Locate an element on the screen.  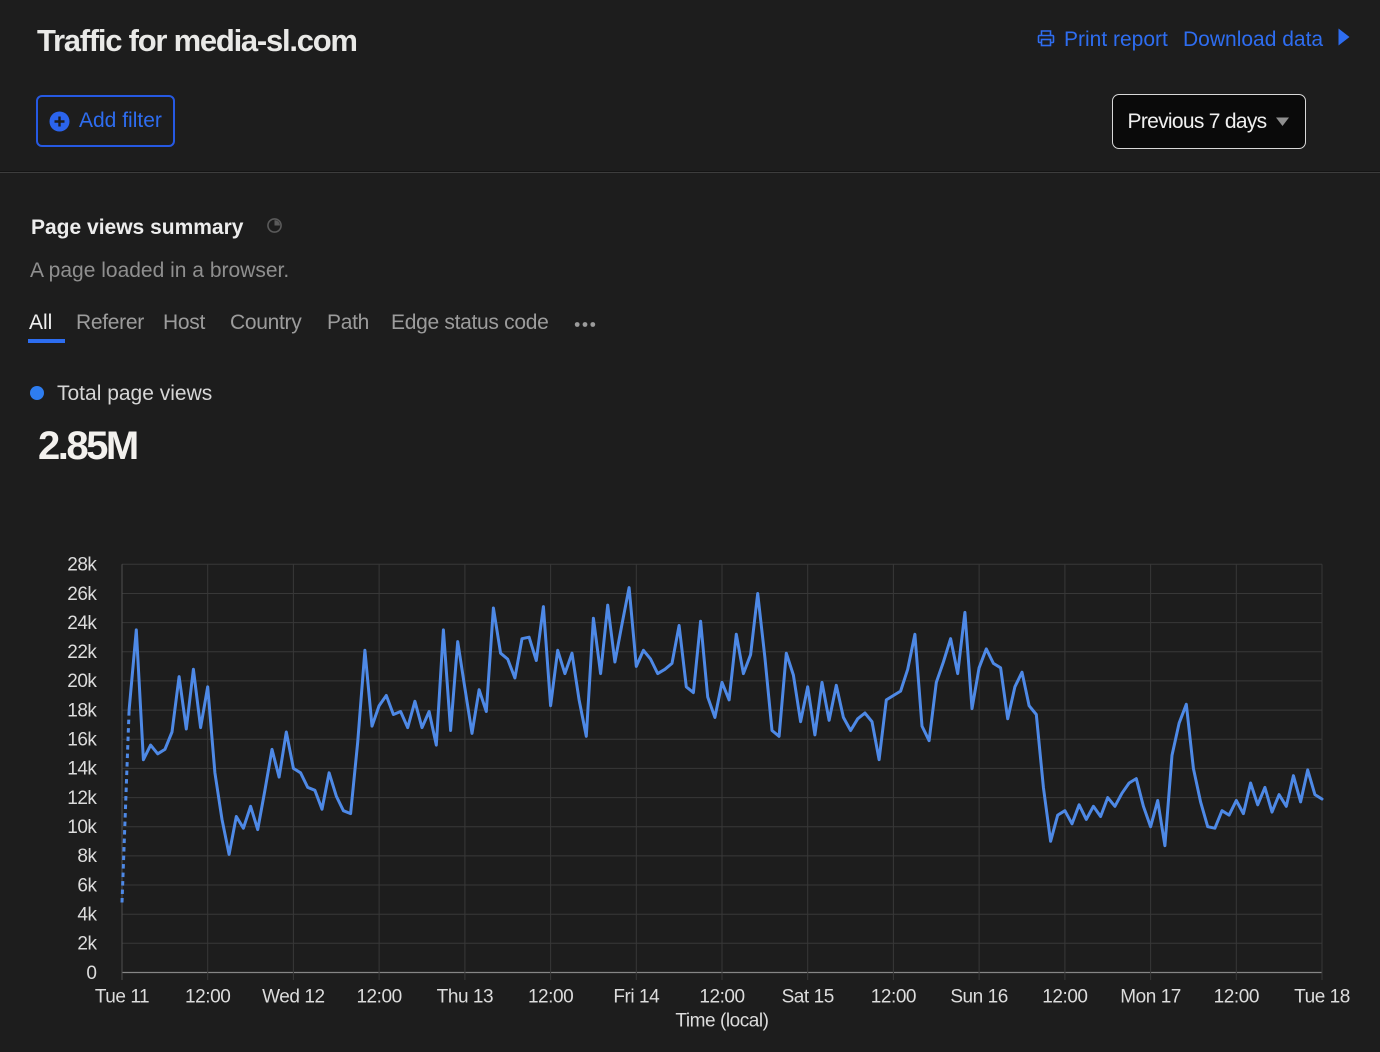
svg-text: Fri 14 is located at coordinates (636, 997).